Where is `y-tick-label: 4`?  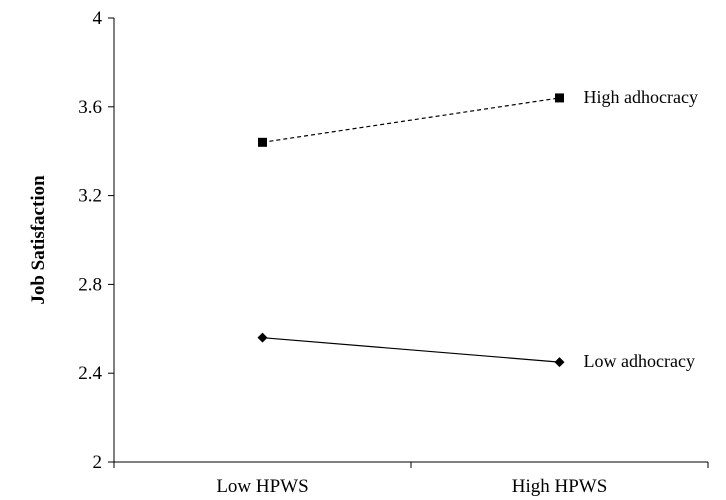 y-tick-label: 4 is located at coordinates (98, 18).